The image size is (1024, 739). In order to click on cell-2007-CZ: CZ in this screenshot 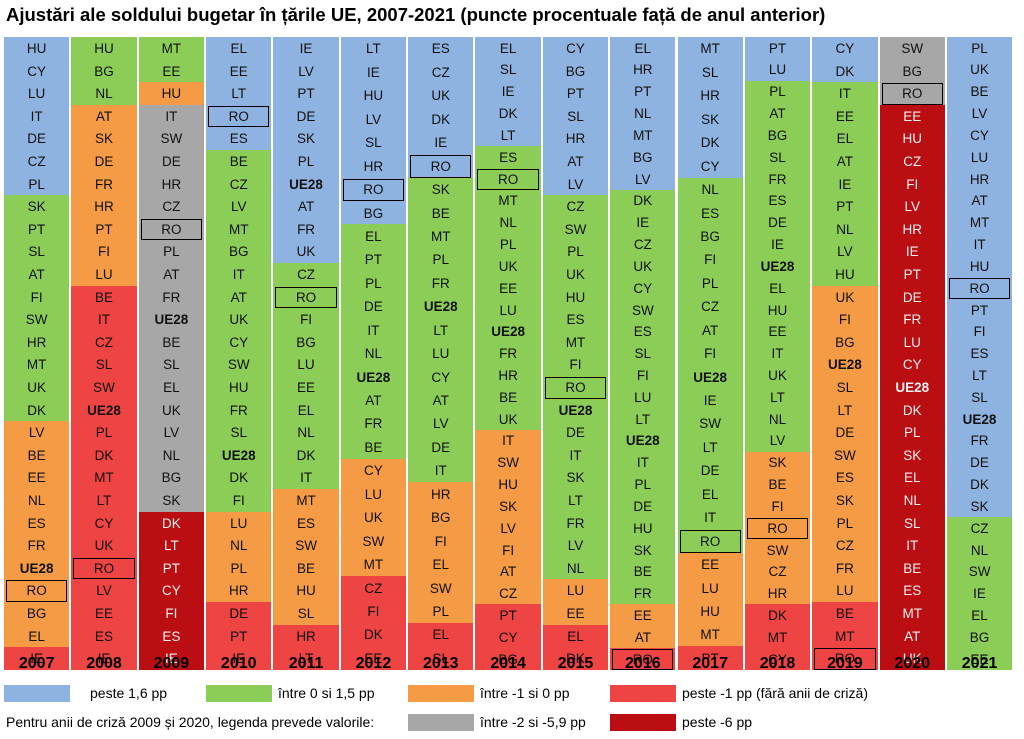, I will do `click(37, 162)`.